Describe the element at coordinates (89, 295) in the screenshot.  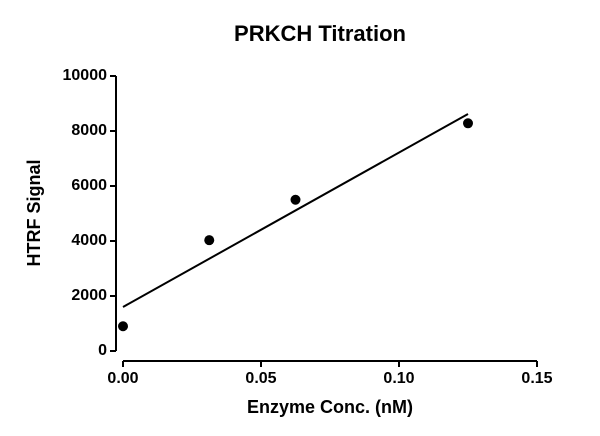
I see `y-tick-label: 2000` at that location.